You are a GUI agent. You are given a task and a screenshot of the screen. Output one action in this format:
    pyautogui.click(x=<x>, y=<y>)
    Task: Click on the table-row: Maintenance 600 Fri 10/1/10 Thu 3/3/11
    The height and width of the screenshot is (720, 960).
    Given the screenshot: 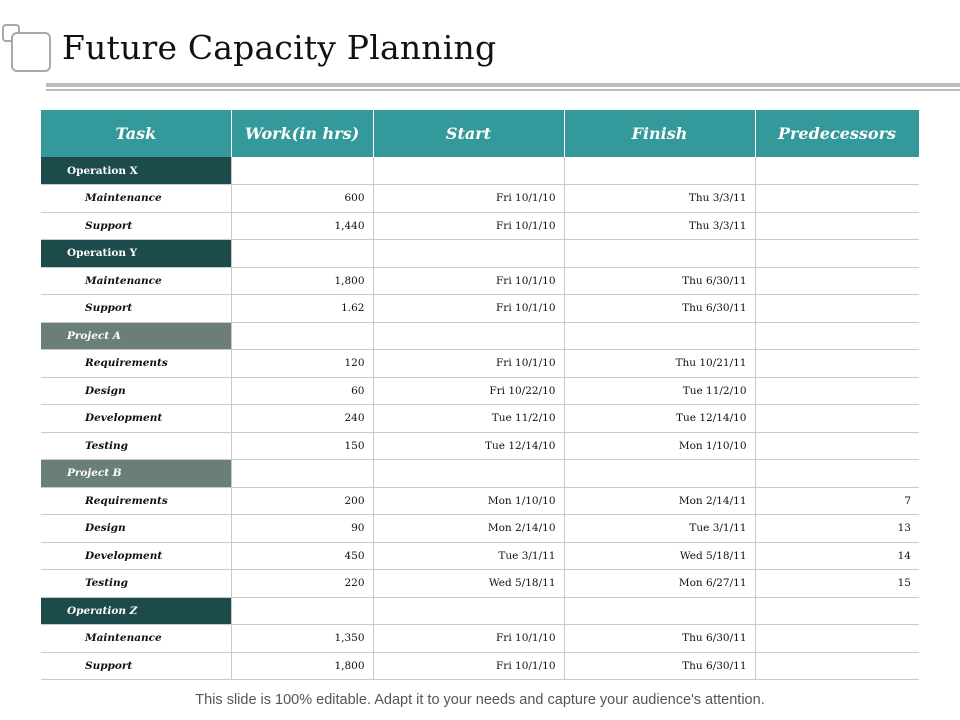 What is the action you would take?
    pyautogui.click(x=480, y=198)
    